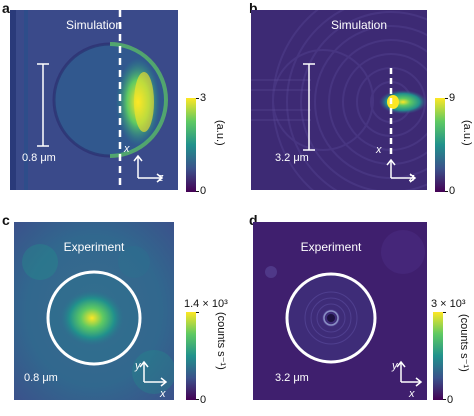 This screenshot has width=474, height=416. I want to click on colorbar-max: 1.4 × 10³, so click(206, 304).